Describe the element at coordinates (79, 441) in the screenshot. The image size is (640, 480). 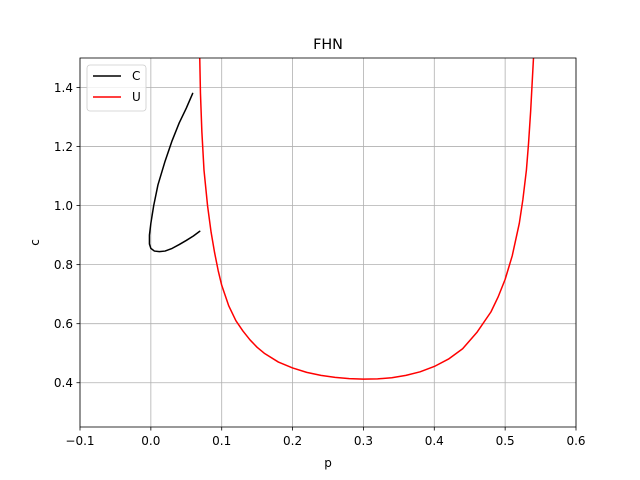
I see `x-tick-label: −0.1` at that location.